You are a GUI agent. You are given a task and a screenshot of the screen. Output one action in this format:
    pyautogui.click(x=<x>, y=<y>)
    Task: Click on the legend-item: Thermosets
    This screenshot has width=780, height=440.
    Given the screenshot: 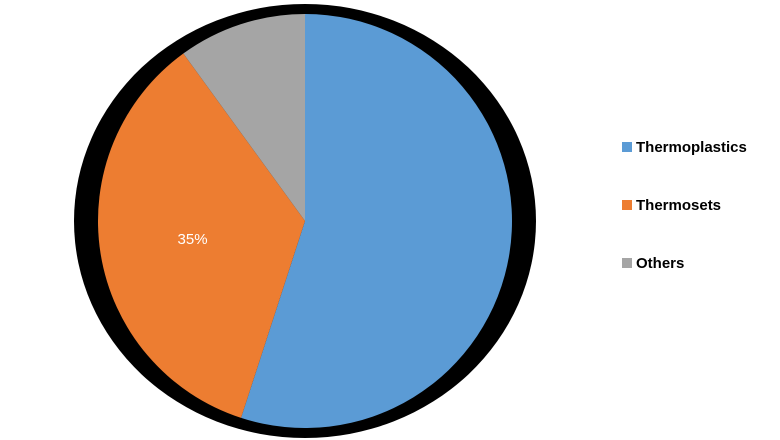 What is the action you would take?
    pyautogui.click(x=684, y=205)
    